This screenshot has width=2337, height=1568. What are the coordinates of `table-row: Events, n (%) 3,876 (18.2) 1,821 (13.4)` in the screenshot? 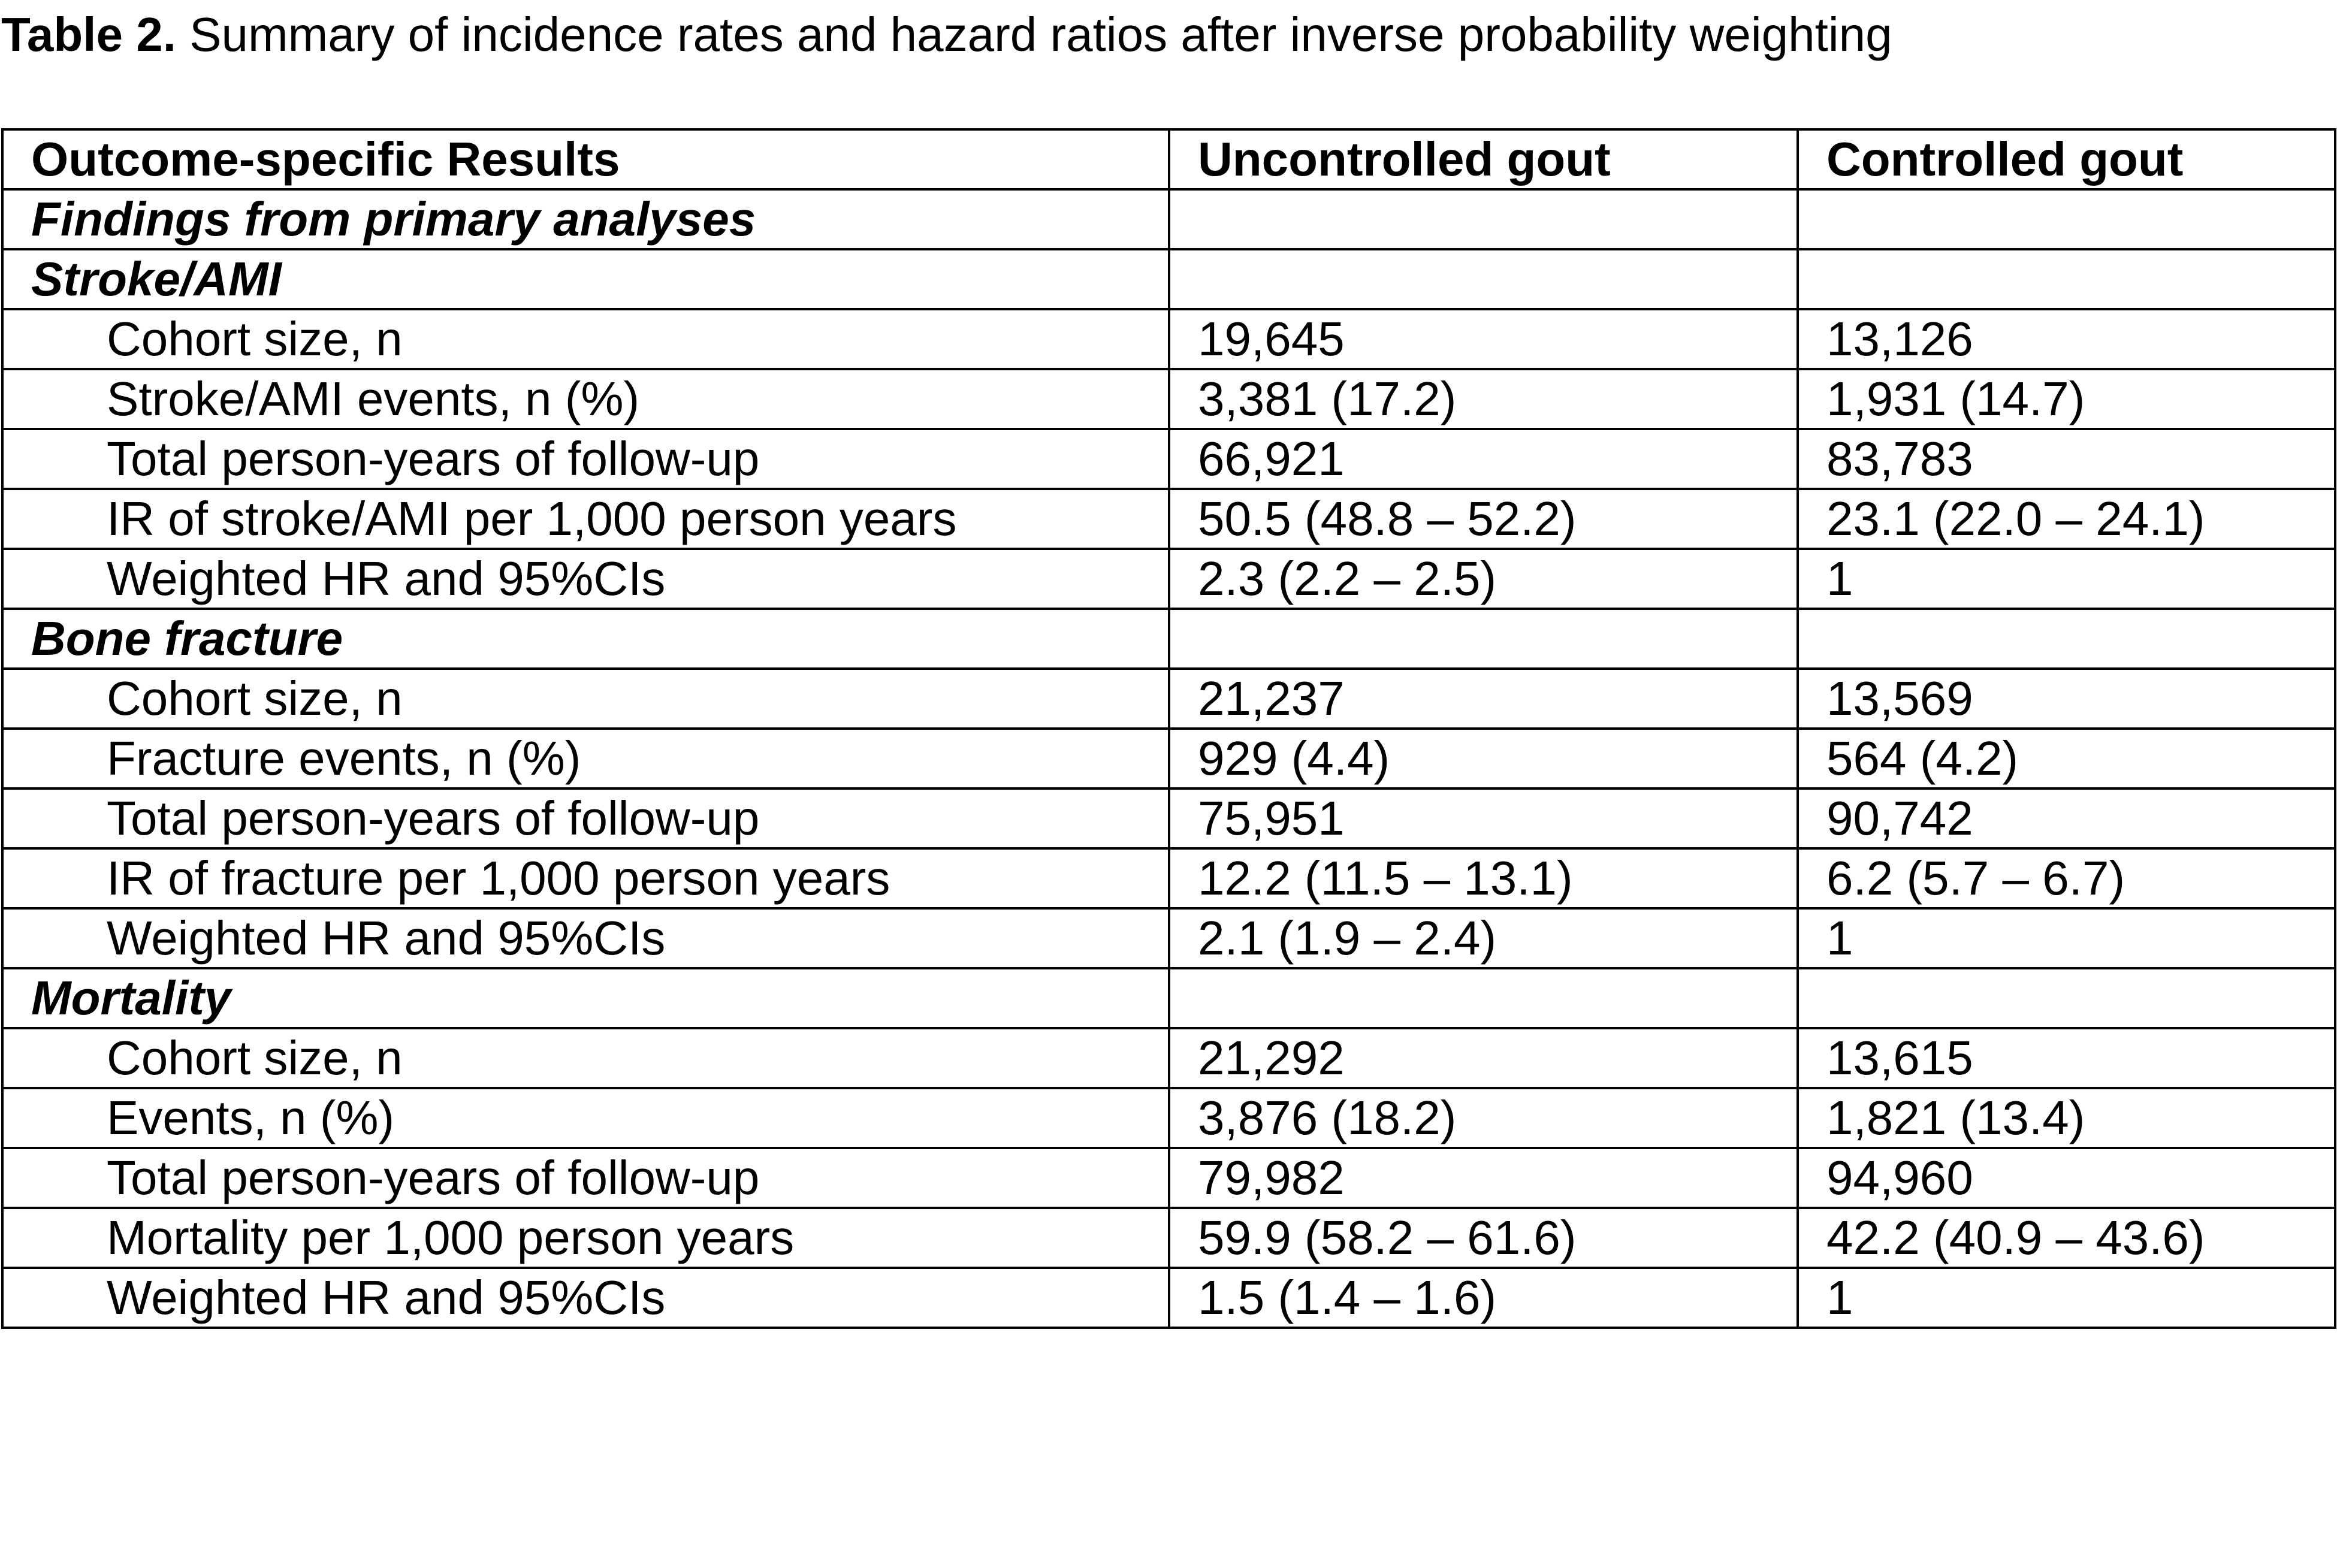 It's located at (1168, 1118).